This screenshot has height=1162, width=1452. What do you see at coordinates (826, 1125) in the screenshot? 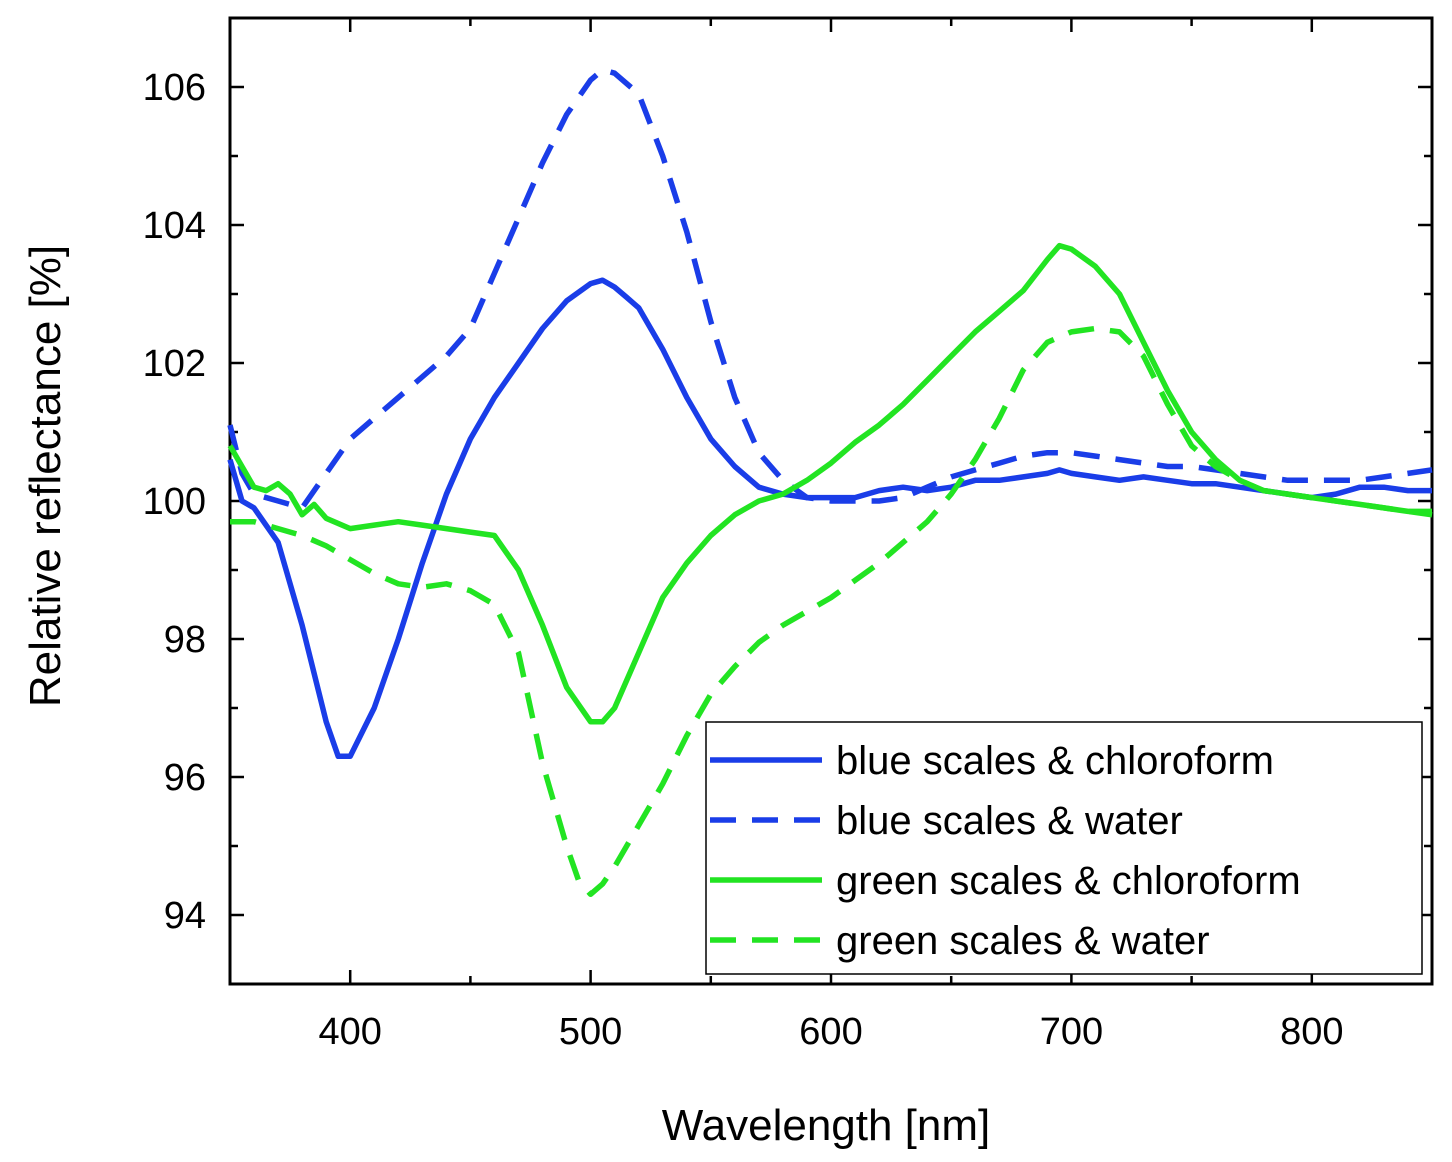
I see `x-axis-title: Wavelength [nm]` at bounding box center [826, 1125].